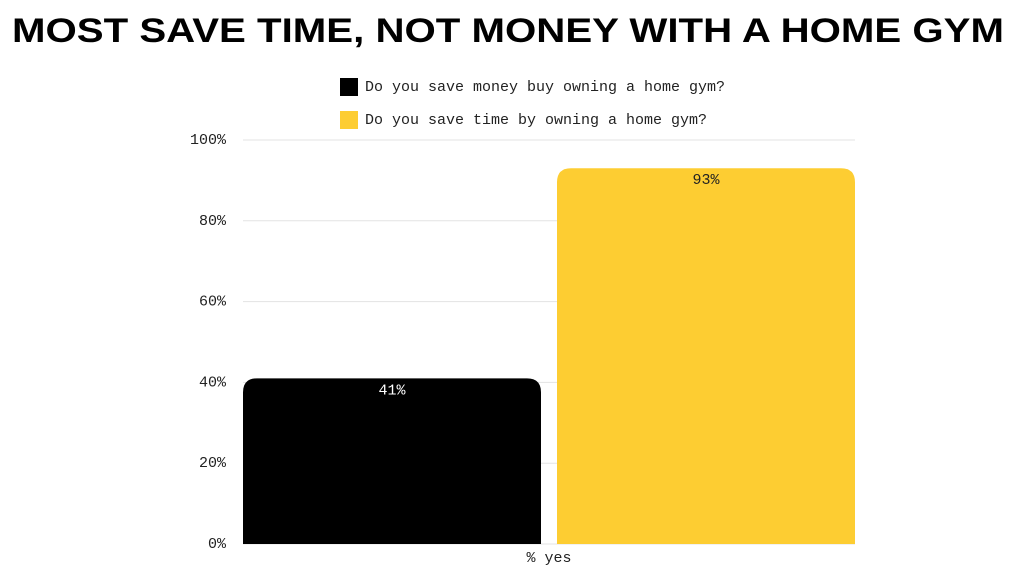 This screenshot has width=1024, height=576. Describe the element at coordinates (208, 140) in the screenshot. I see `y-tick-label: 100%` at that location.